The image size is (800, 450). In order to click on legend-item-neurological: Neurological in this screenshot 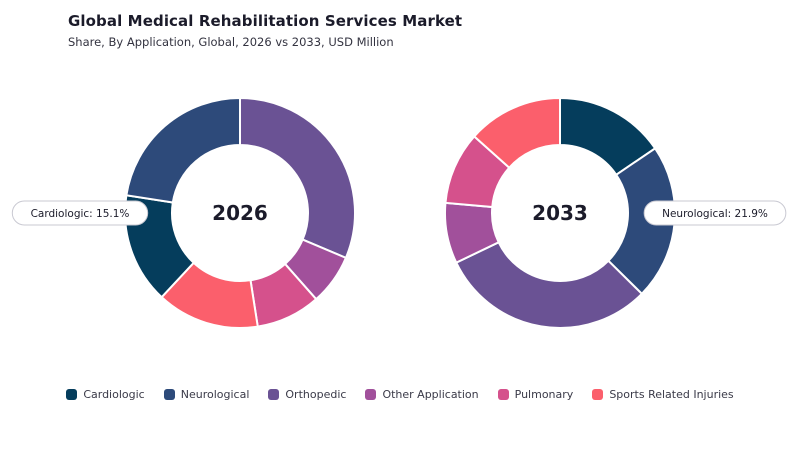, I will do `click(206, 394)`.